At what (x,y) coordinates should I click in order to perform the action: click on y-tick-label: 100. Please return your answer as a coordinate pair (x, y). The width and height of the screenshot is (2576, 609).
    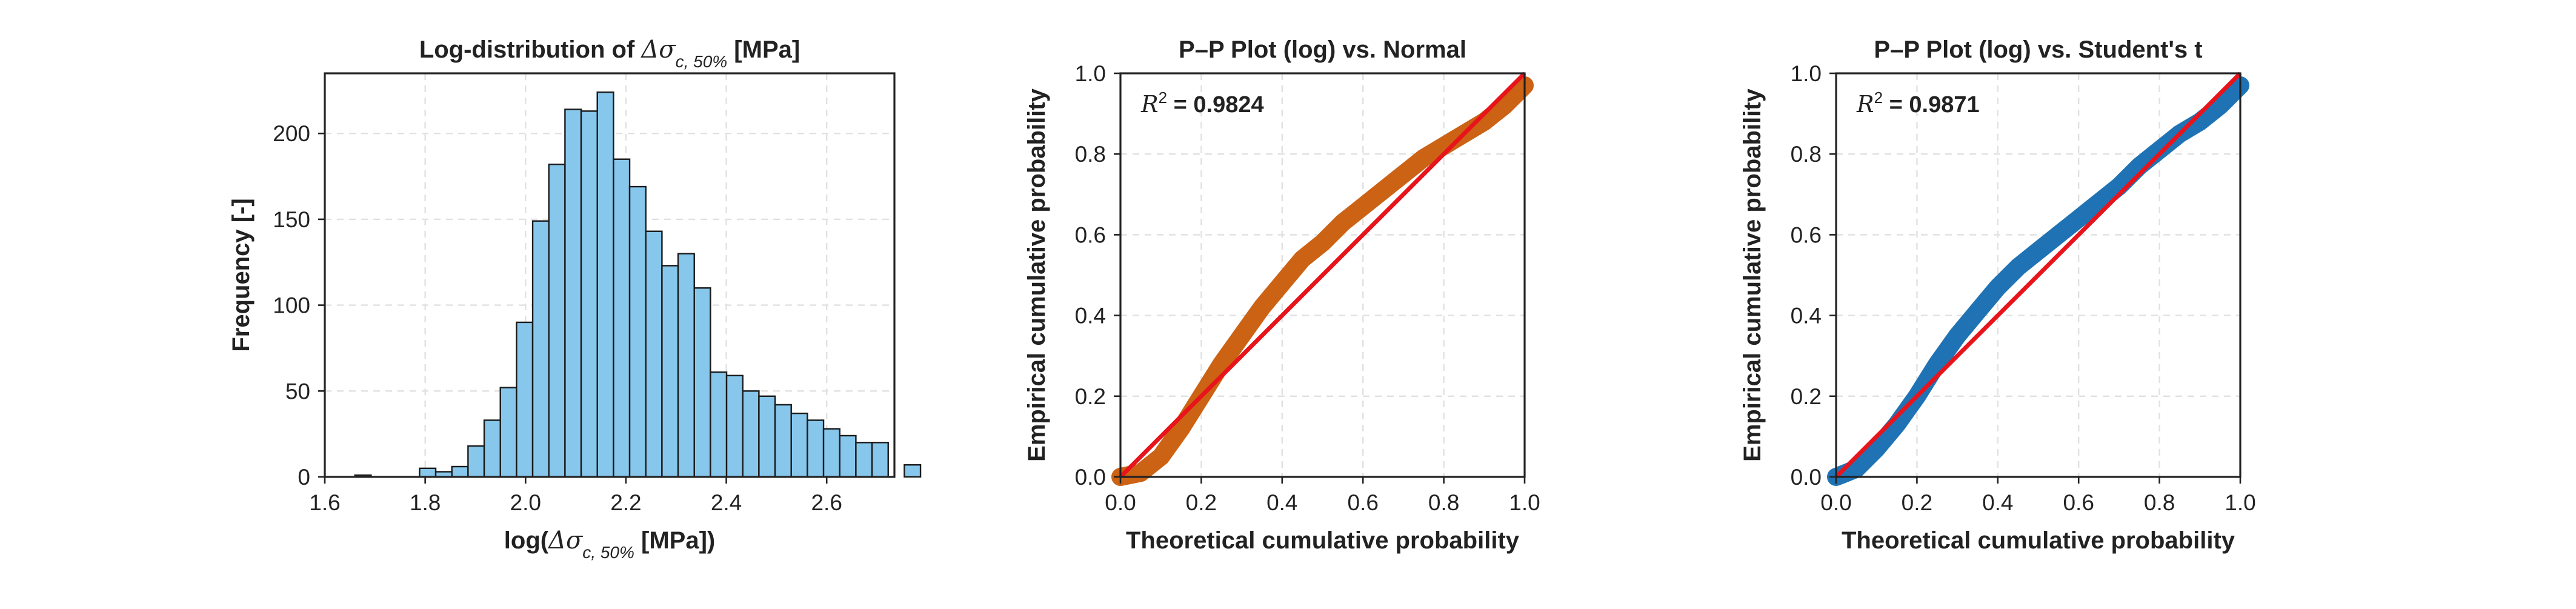
    Looking at the image, I should click on (291, 306).